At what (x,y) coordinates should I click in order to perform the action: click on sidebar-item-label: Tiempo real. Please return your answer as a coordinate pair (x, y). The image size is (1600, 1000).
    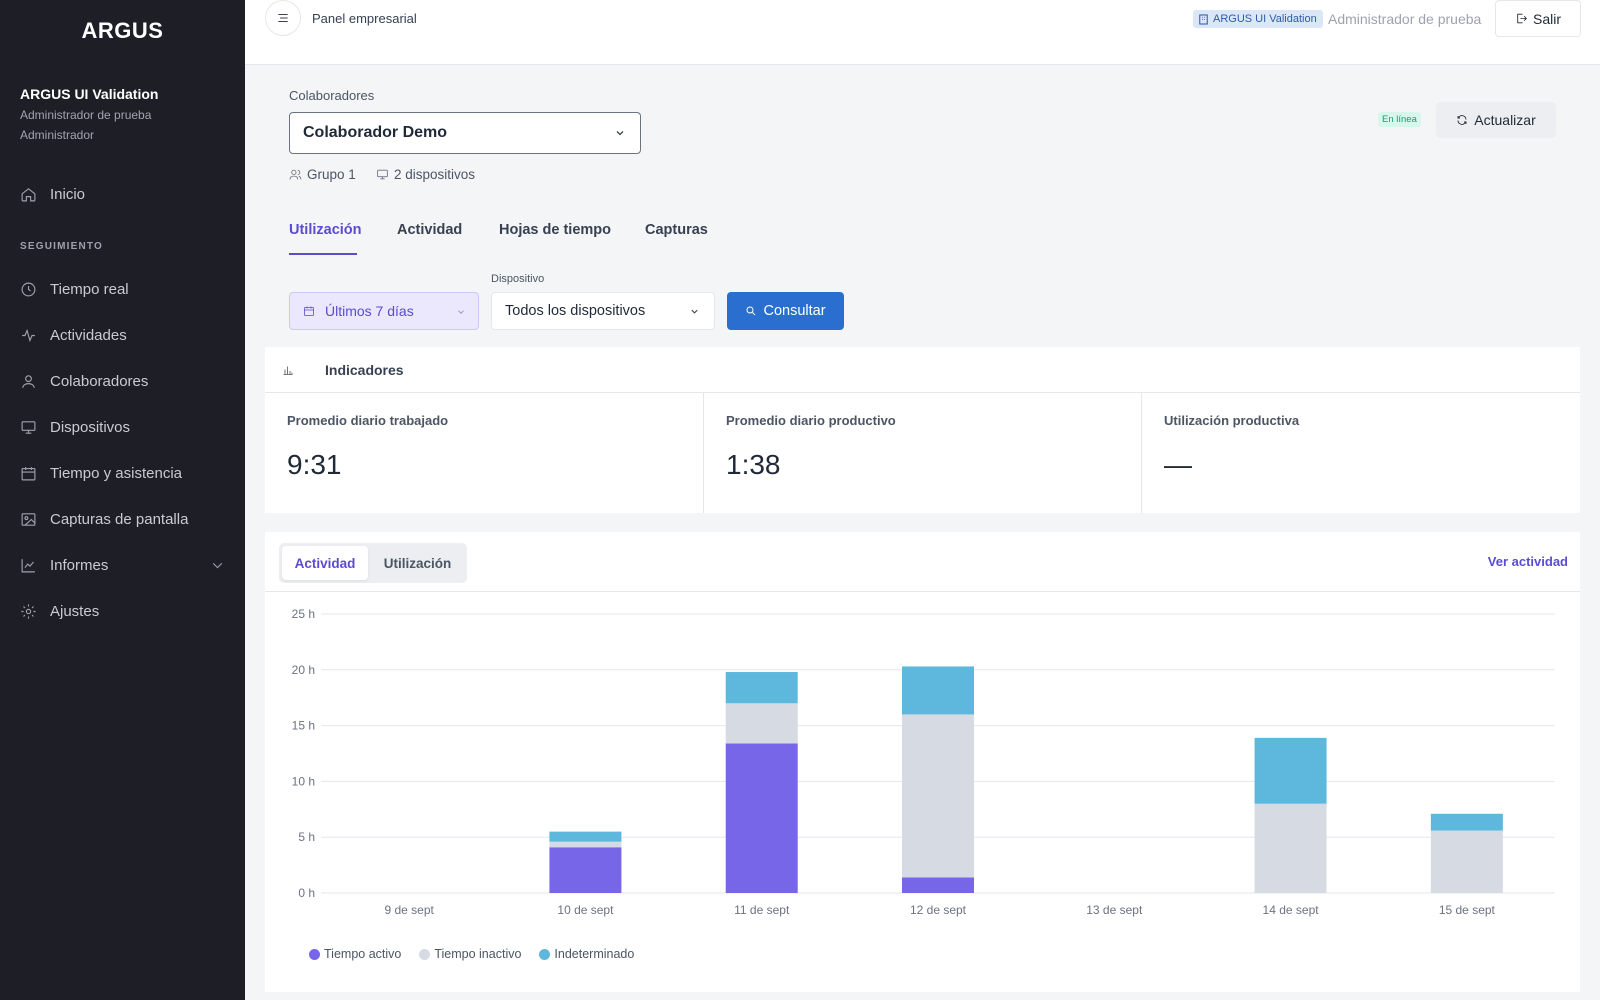
    Looking at the image, I should click on (89, 289).